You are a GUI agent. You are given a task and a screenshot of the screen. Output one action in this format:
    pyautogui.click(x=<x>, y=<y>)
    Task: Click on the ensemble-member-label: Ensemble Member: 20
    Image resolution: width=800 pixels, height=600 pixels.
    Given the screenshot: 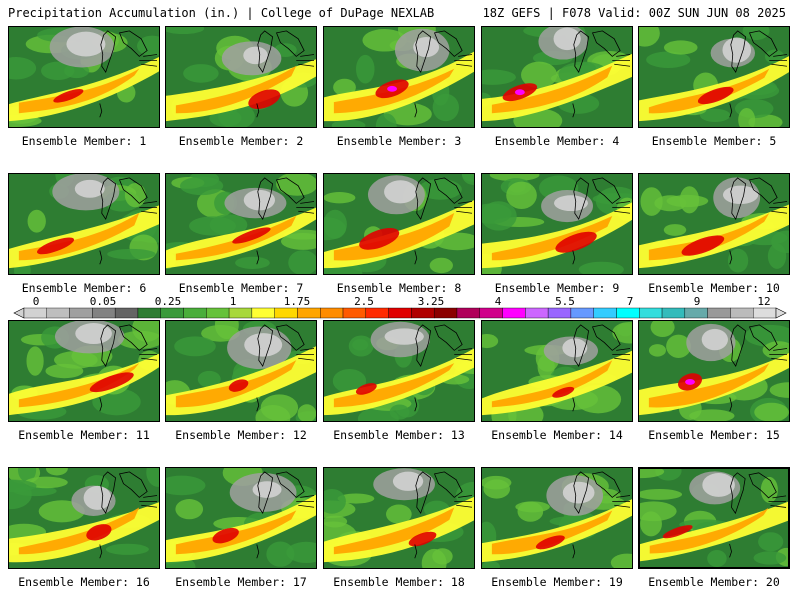 What is the action you would take?
    pyautogui.click(x=714, y=582)
    